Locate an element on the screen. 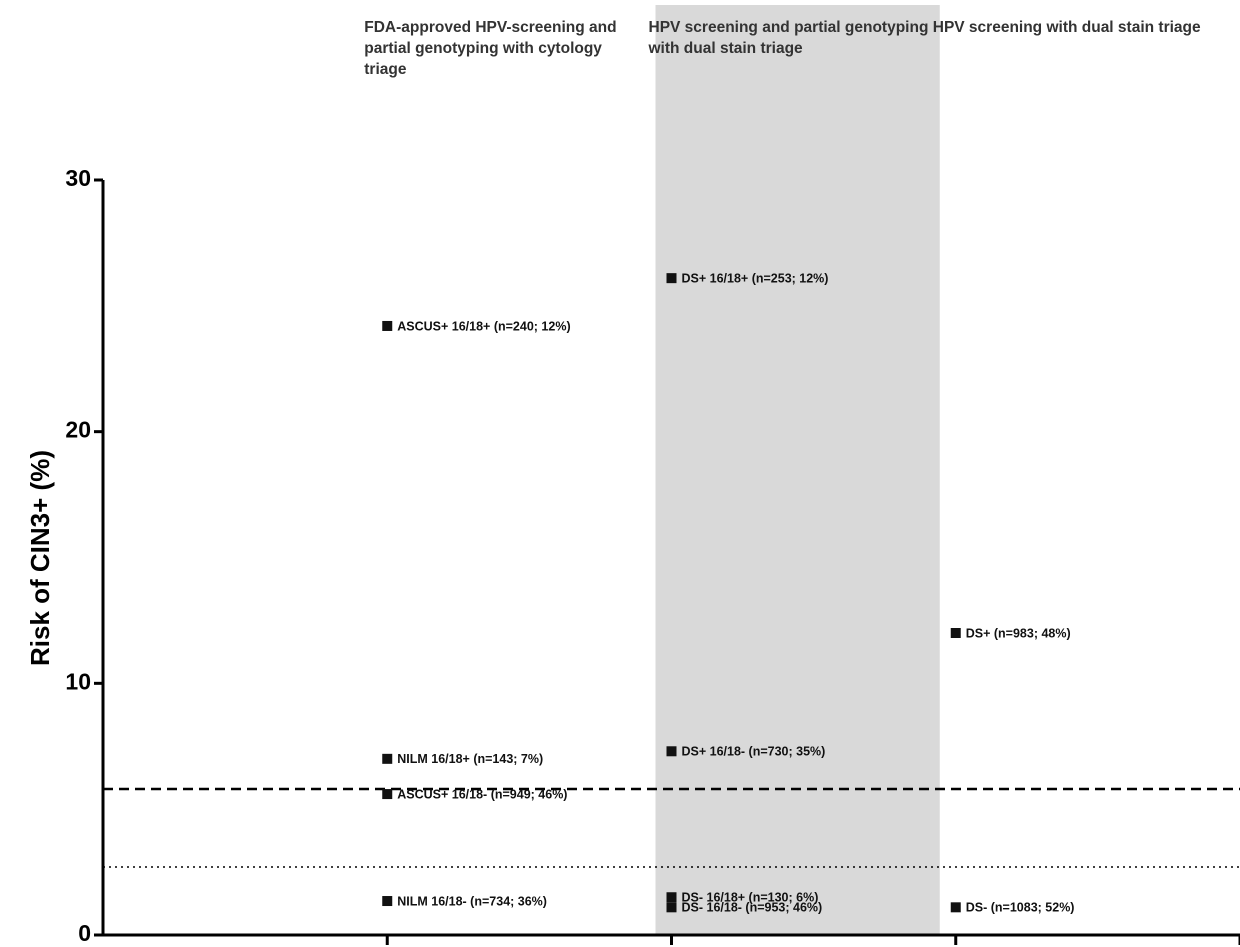  point-label: ASCUS+ 16/18+ (n=240; 12%) is located at coordinates (483, 326).